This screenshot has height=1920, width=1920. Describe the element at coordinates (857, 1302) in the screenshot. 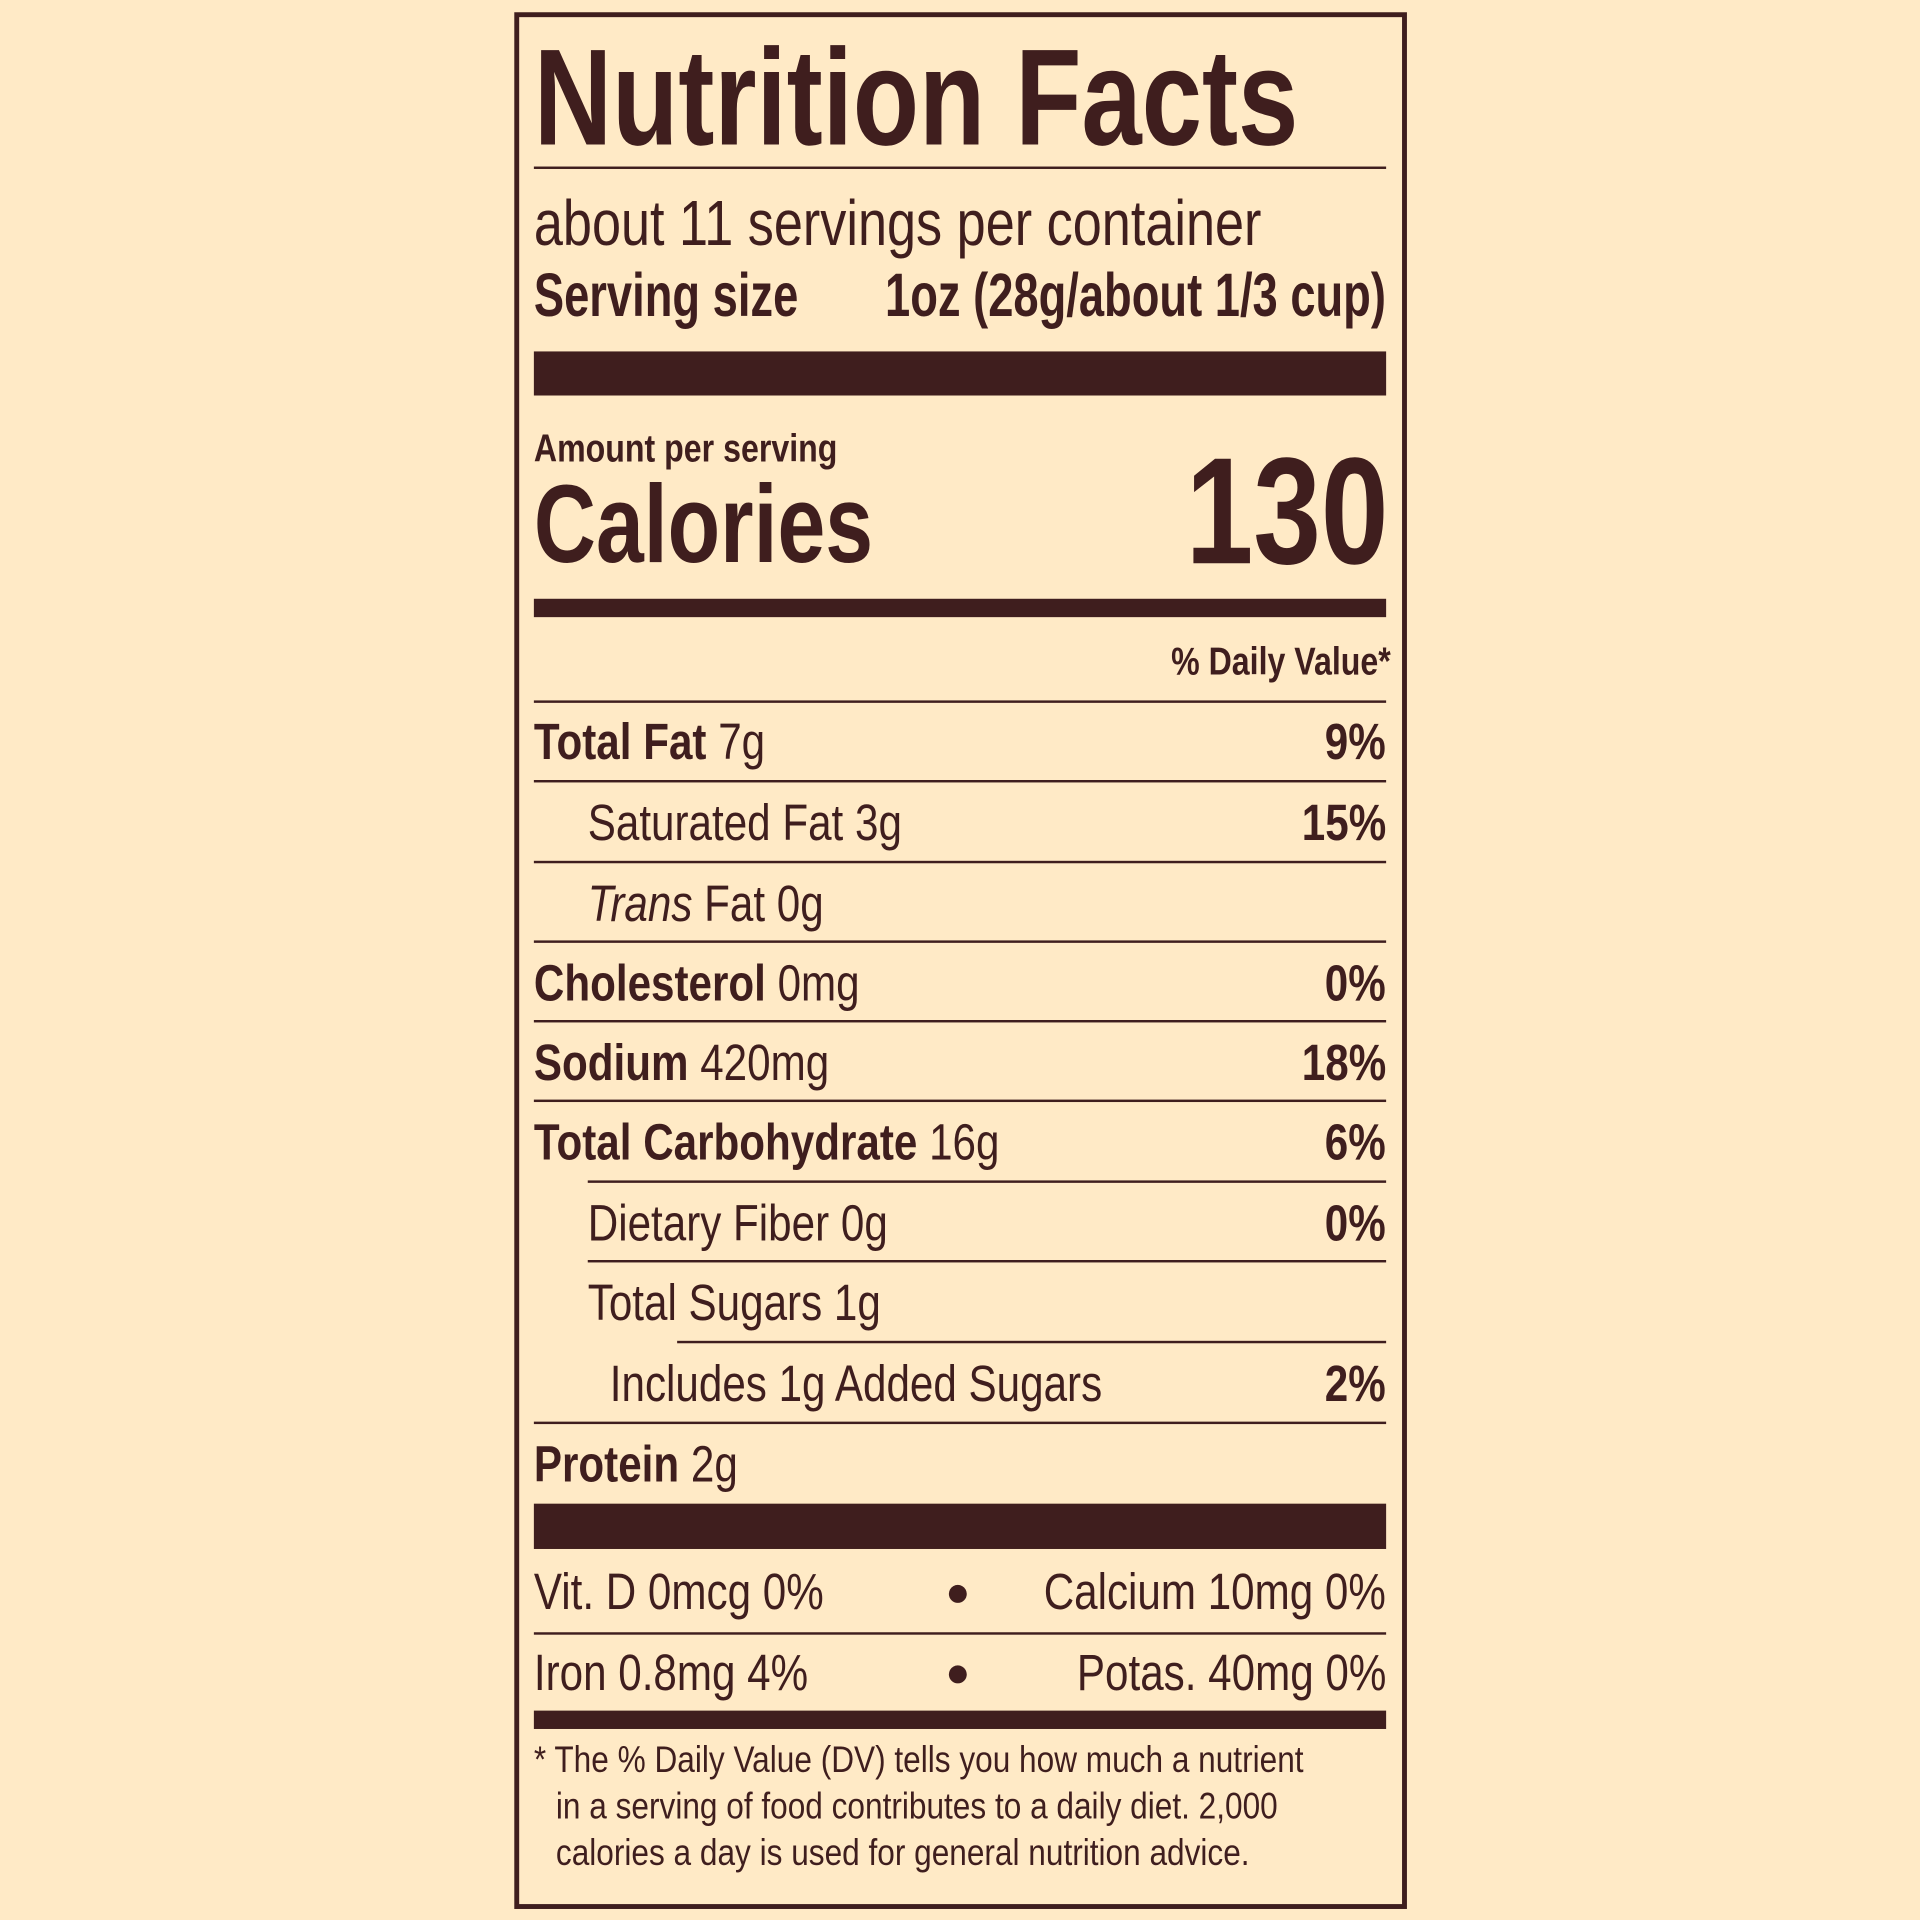

I see `label-text: 1g` at that location.